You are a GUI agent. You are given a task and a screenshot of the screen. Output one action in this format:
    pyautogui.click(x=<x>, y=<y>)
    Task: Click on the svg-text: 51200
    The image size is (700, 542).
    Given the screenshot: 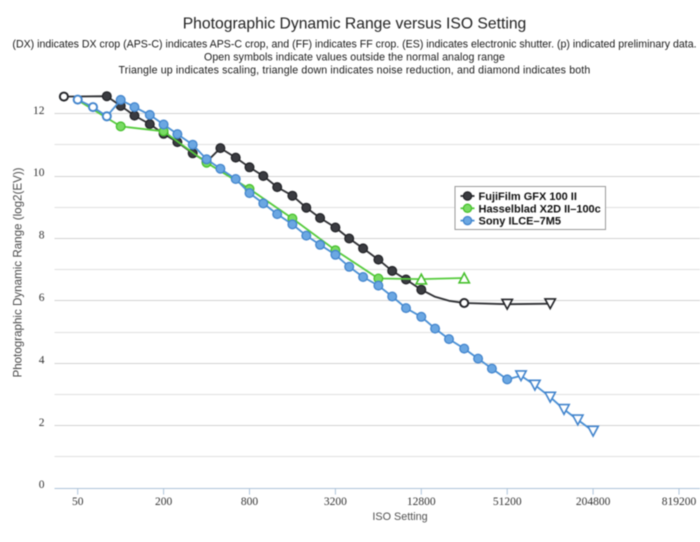 What is the action you would take?
    pyautogui.click(x=507, y=502)
    